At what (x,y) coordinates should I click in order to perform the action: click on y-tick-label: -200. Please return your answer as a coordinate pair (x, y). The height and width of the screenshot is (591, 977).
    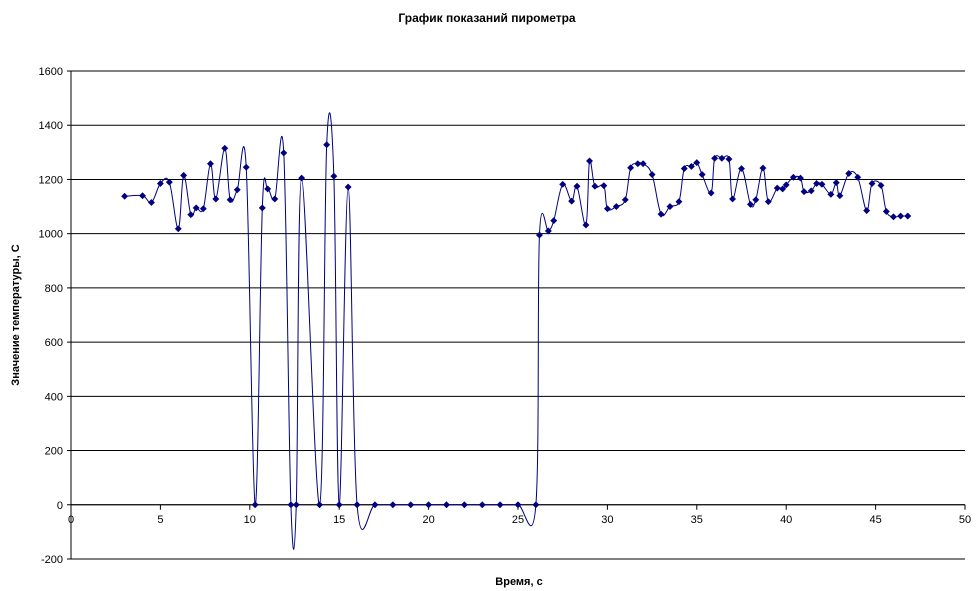
    Looking at the image, I should click on (52, 560).